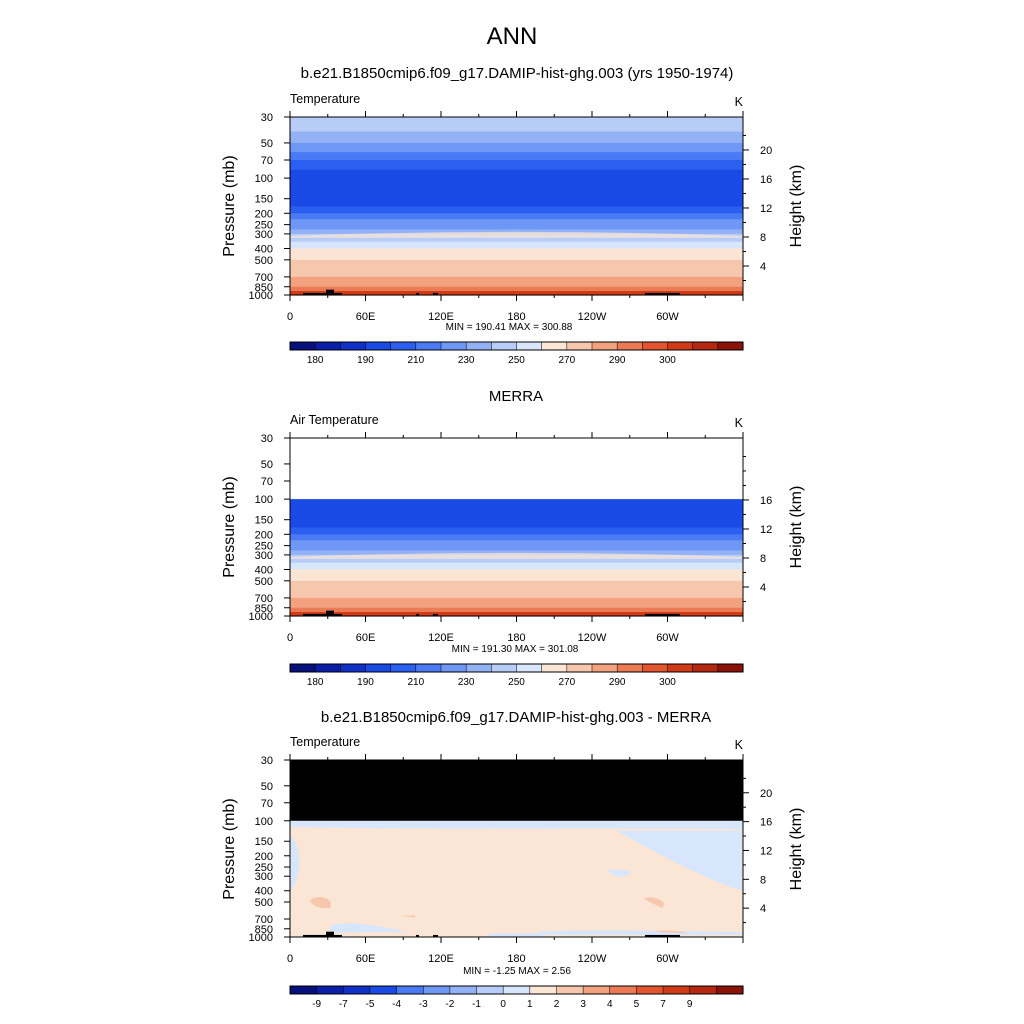  What do you see at coordinates (516, 360) in the screenshot?
I see `colorbar-label: 250` at bounding box center [516, 360].